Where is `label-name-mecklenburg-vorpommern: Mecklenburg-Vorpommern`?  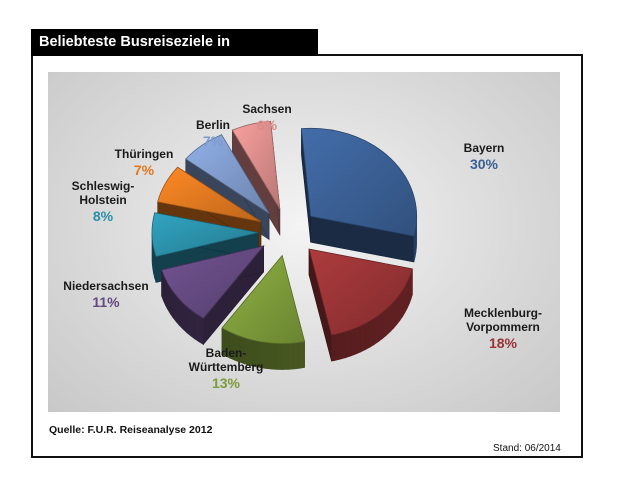 label-name-mecklenburg-vorpommern: Mecklenburg-Vorpommern is located at coordinates (503, 320).